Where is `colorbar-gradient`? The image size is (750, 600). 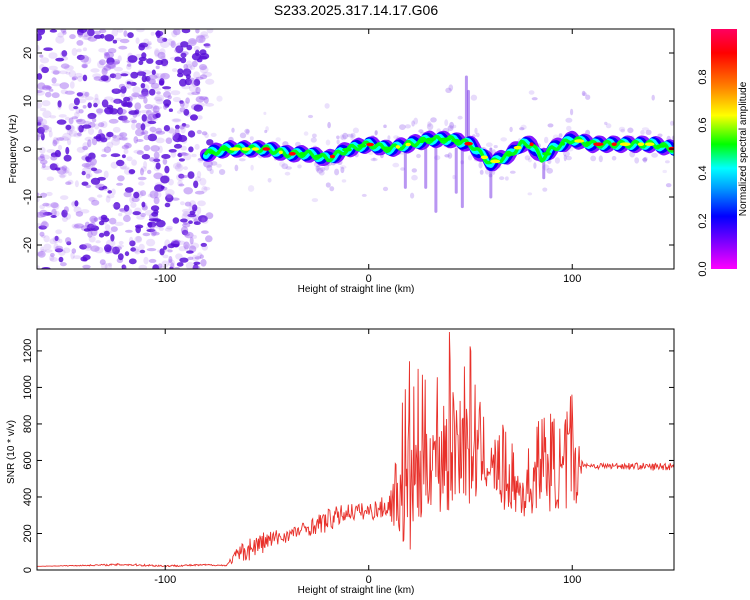 colorbar-gradient is located at coordinates (724, 149).